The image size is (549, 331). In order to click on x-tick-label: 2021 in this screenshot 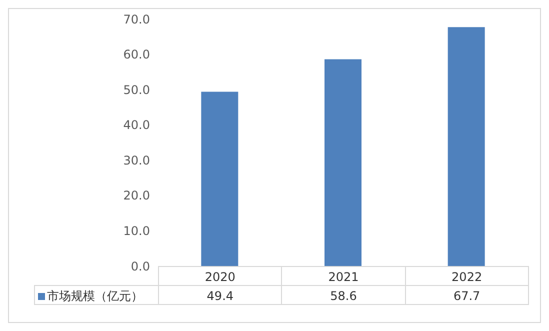, I will do `click(343, 276)`.